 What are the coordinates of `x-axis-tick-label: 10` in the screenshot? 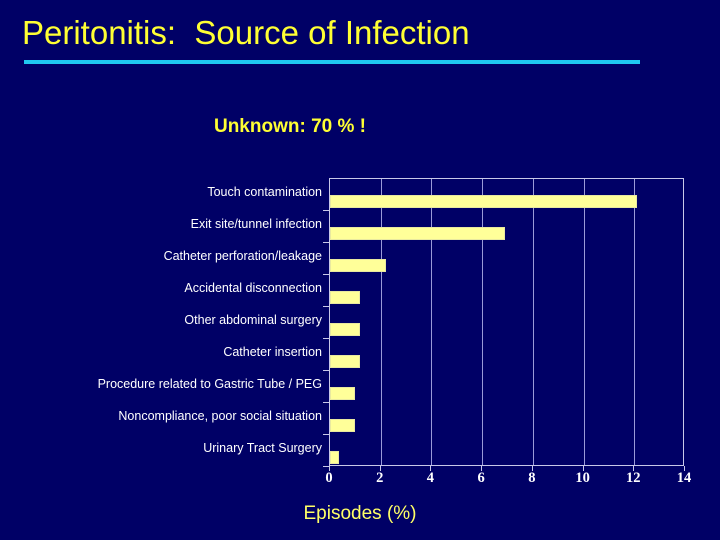 It's located at (582, 478).